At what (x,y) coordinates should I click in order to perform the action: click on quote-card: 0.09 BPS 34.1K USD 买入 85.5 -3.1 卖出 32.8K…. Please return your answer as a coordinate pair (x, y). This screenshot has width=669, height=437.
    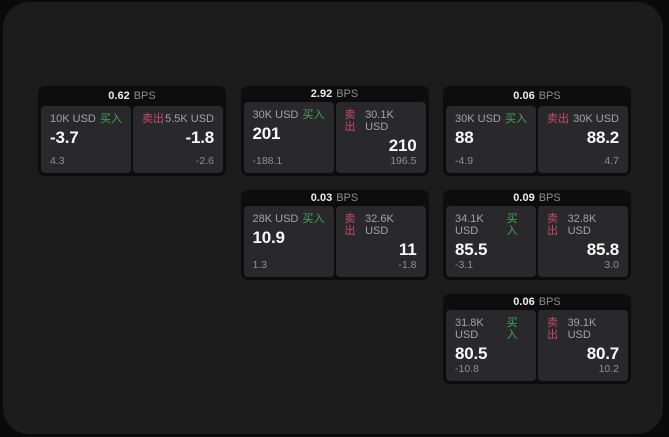
    Looking at the image, I should click on (537, 235).